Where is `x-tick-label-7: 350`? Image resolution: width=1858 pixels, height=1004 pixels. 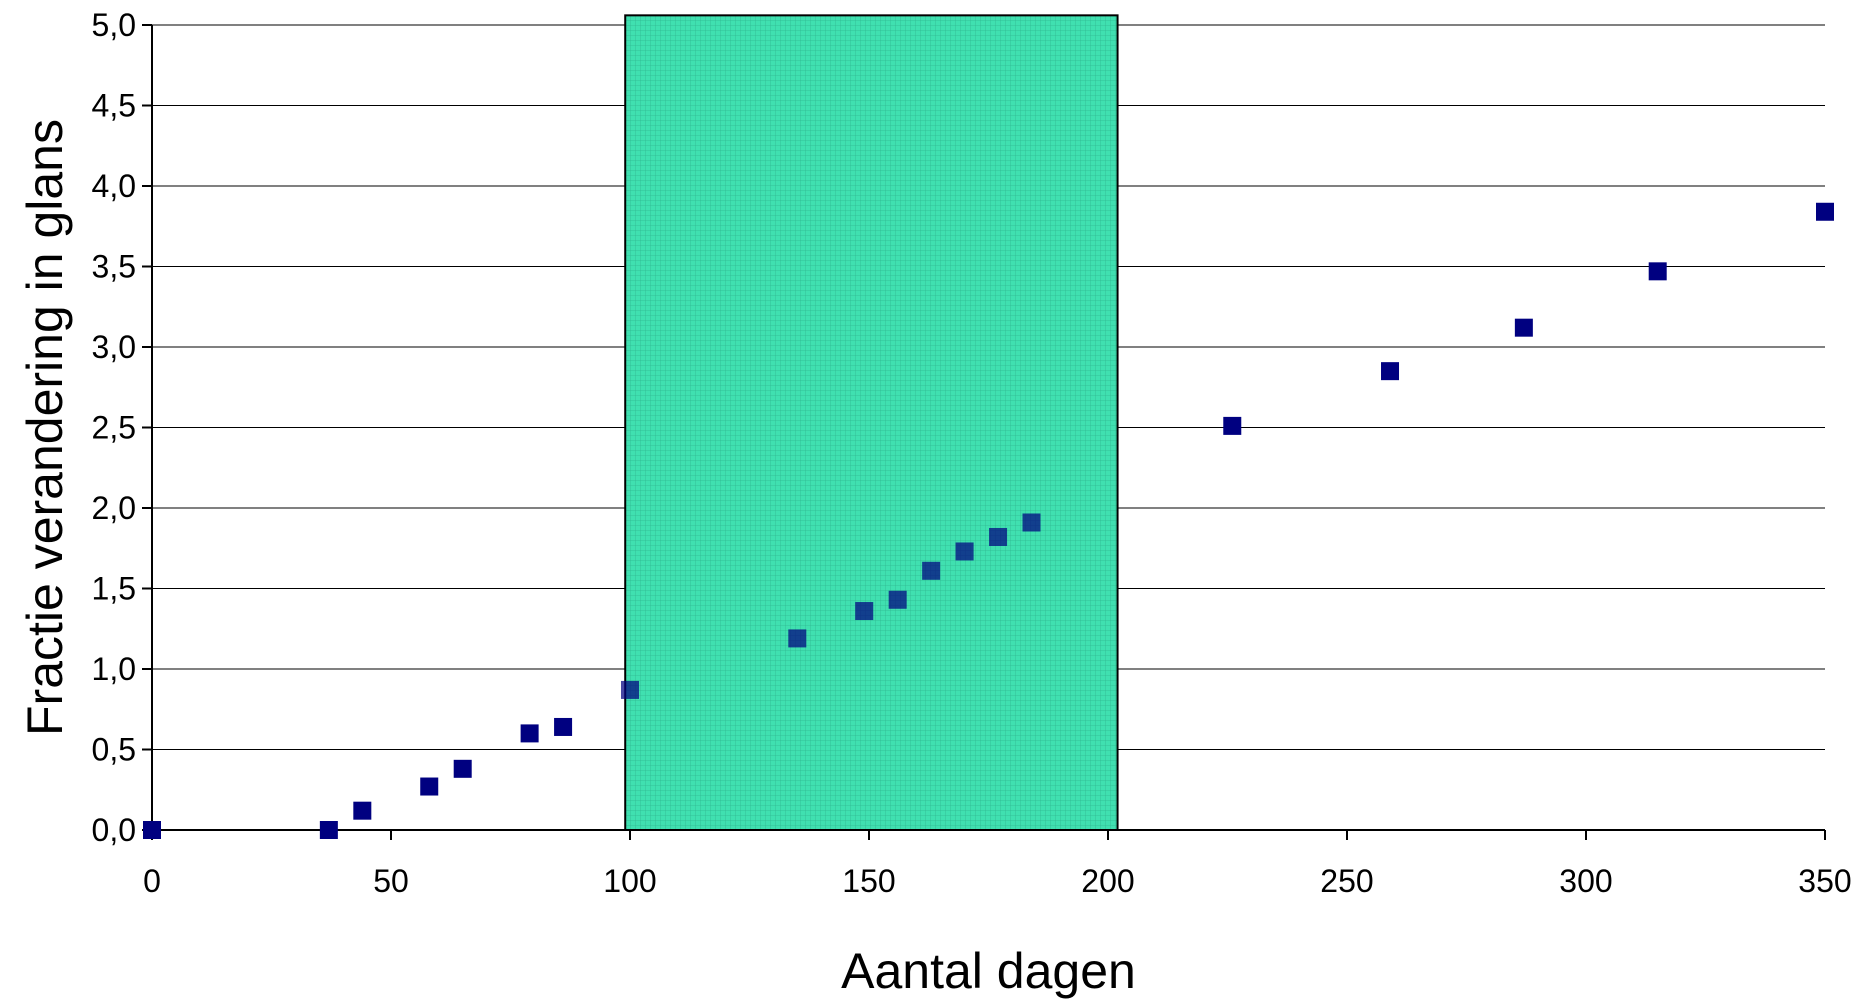 x-tick-label-7: 350 is located at coordinates (1824, 881).